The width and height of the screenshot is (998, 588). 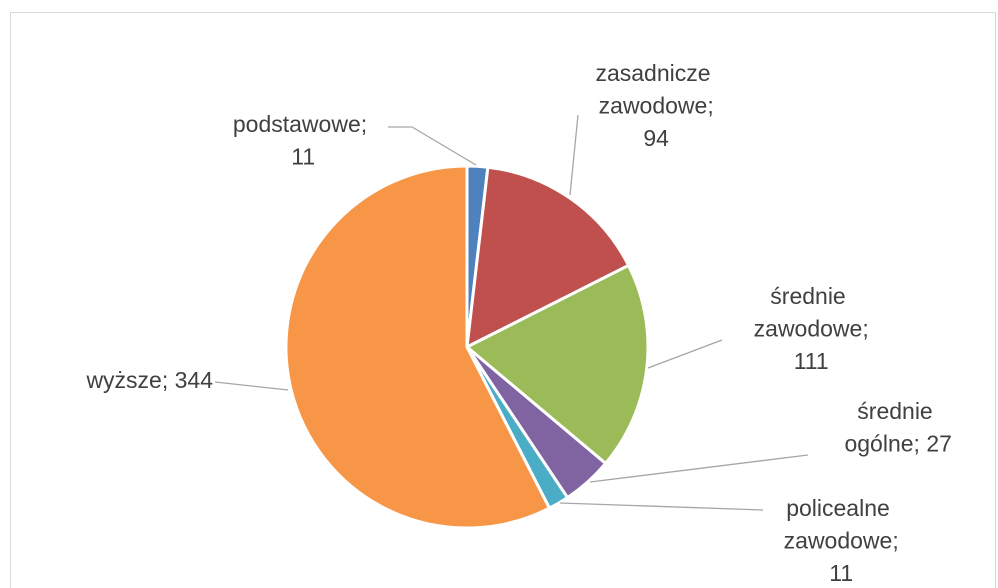 What do you see at coordinates (149, 380) in the screenshot?
I see `data-label: wyższe; 344` at bounding box center [149, 380].